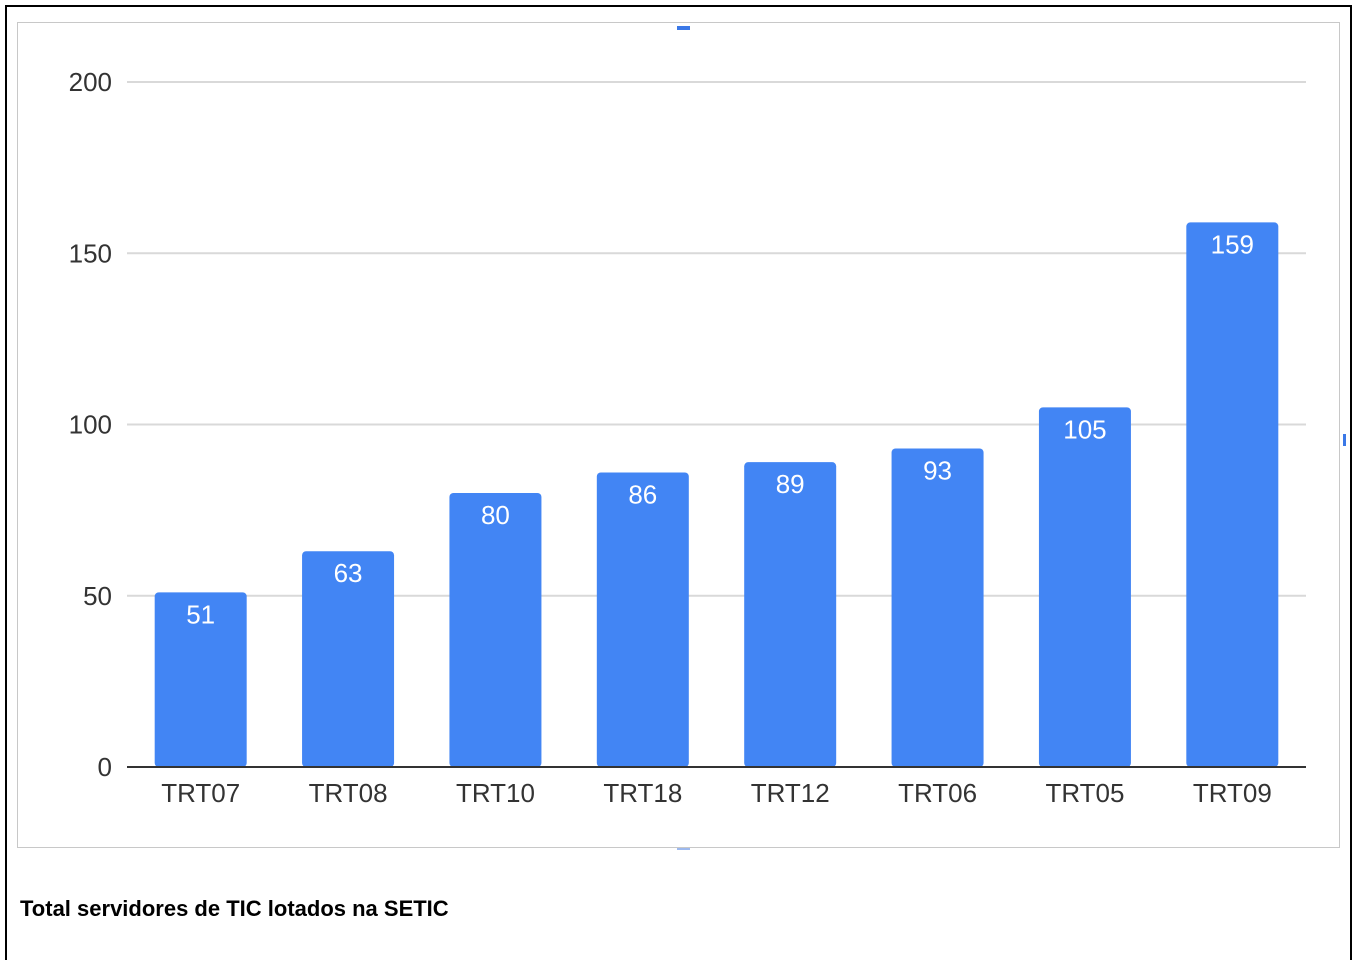 The image size is (1361, 960). Describe the element at coordinates (200, 793) in the screenshot. I see `x-tick-label: TRT07` at that location.